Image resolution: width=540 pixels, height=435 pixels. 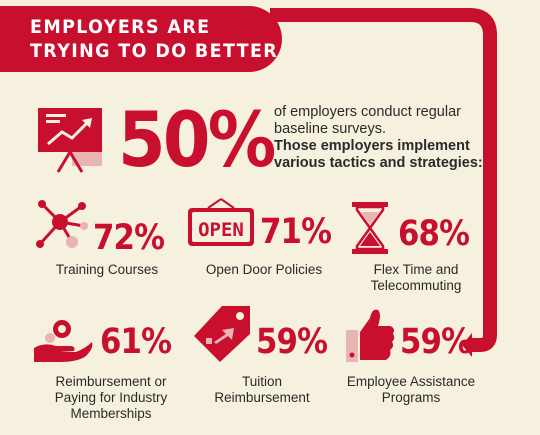 I want to click on membership-percent: 61%, so click(x=136, y=342).